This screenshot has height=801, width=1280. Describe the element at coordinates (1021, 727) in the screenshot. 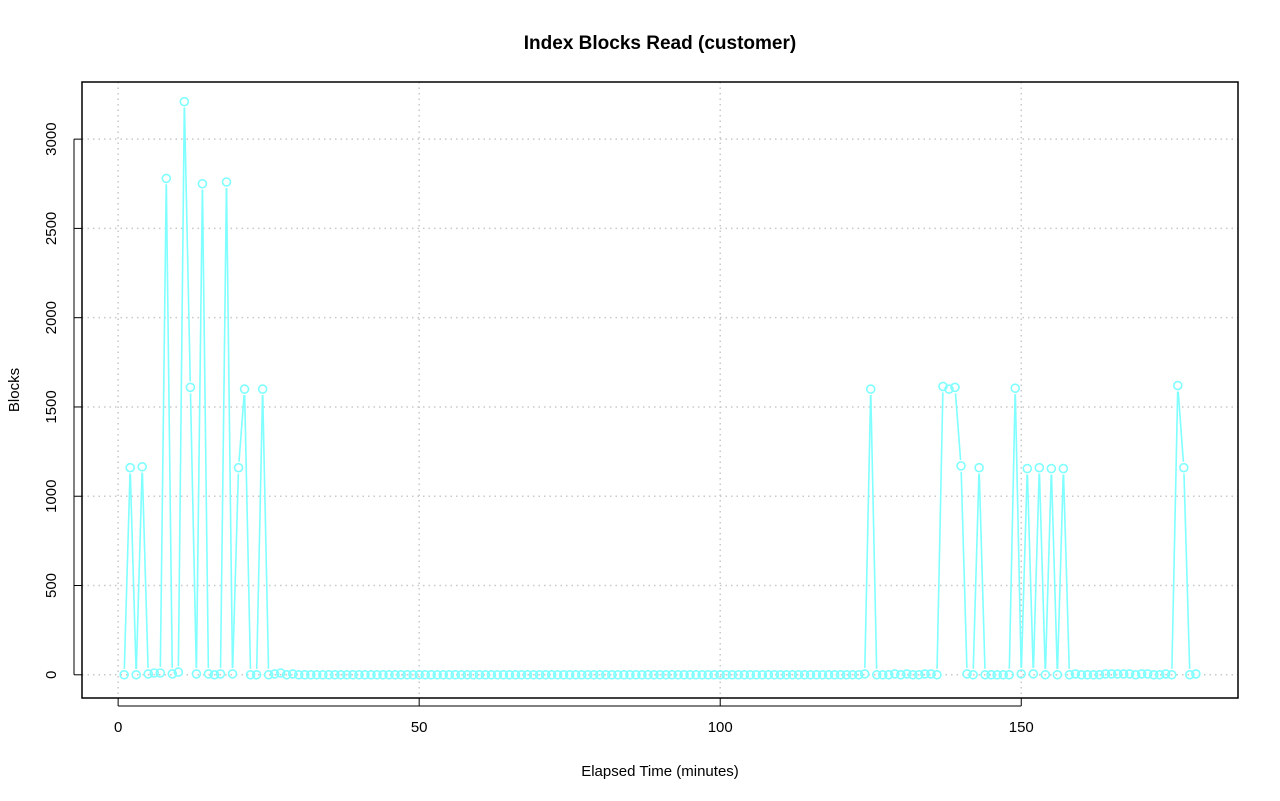

I see `x-tick-label: 150` at that location.